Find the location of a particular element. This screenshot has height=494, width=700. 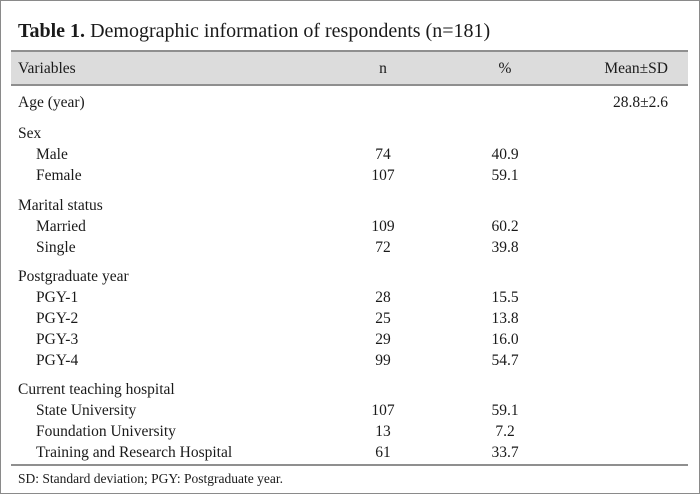

table-number: Table 1. is located at coordinates (52, 31).